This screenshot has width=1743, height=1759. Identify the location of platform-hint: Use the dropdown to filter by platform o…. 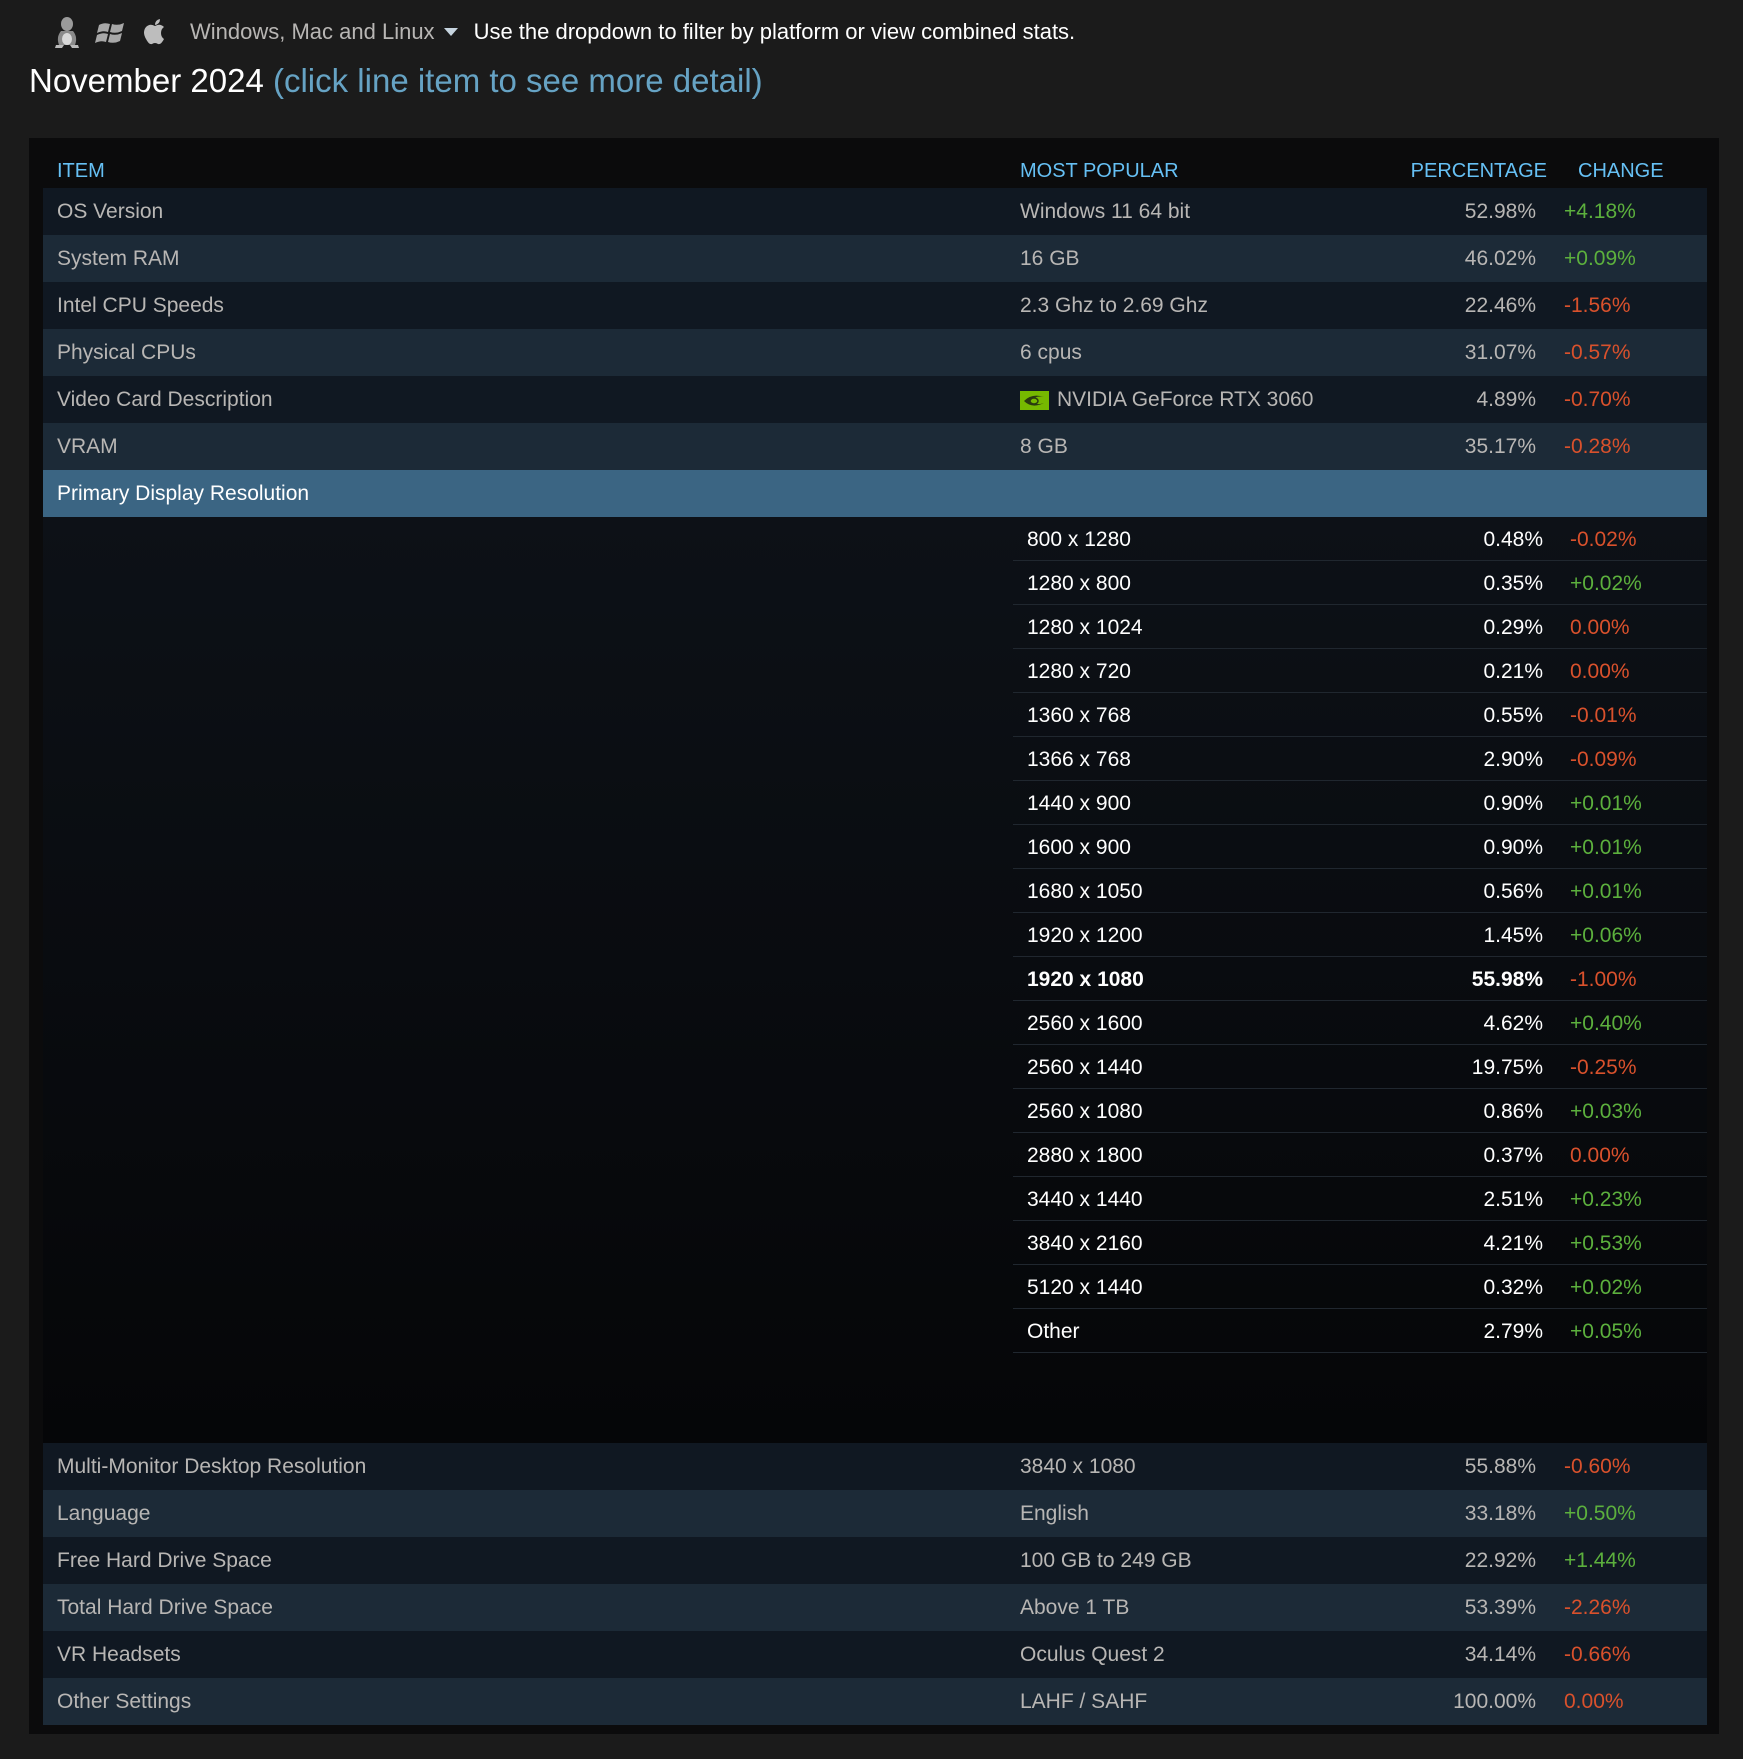
(774, 31).